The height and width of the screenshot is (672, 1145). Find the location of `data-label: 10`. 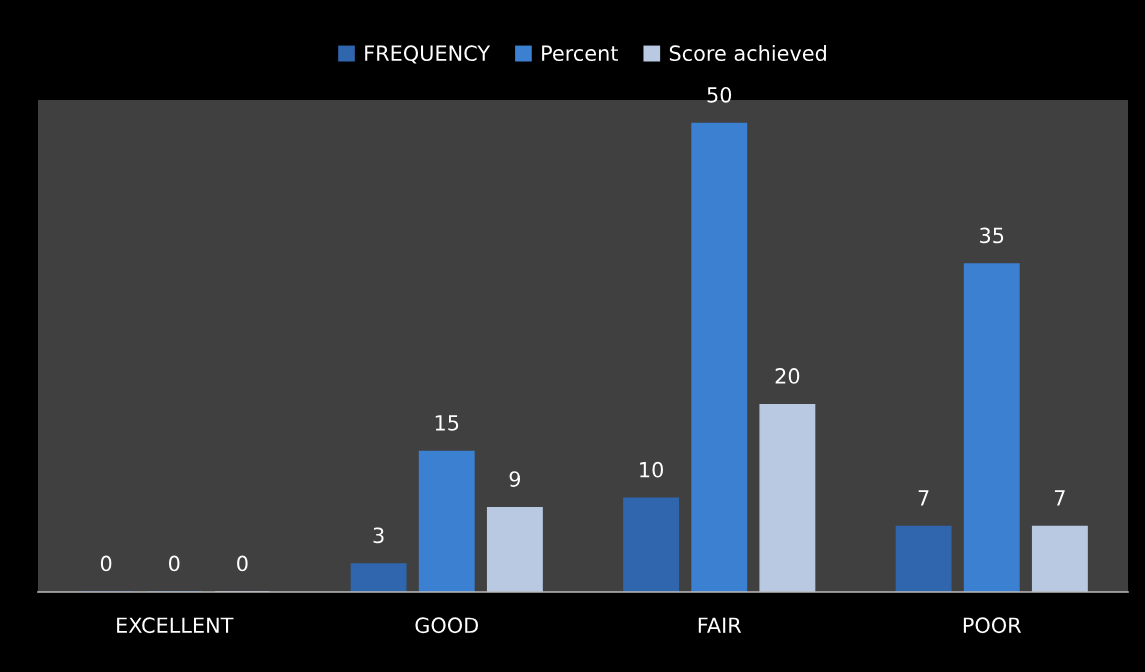

data-label: 10 is located at coordinates (651, 469).